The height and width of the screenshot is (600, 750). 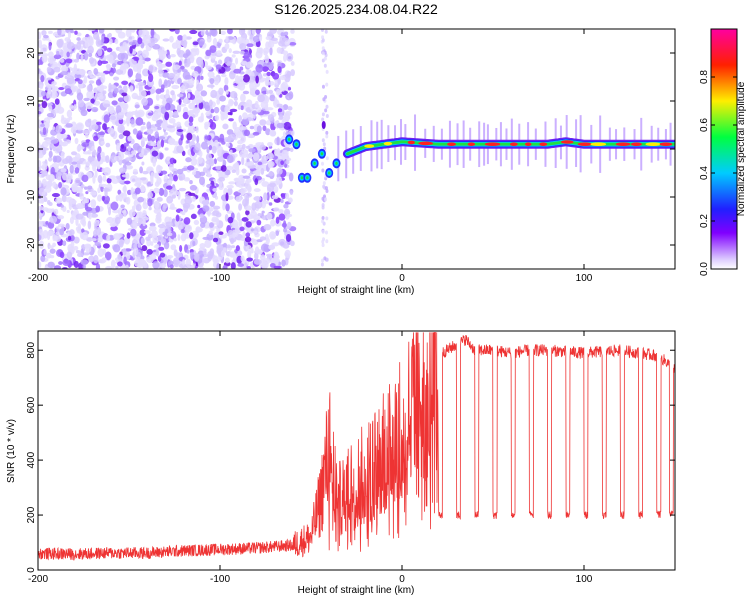 What do you see at coordinates (38, 278) in the screenshot?
I see `x-tick-label: -200` at bounding box center [38, 278].